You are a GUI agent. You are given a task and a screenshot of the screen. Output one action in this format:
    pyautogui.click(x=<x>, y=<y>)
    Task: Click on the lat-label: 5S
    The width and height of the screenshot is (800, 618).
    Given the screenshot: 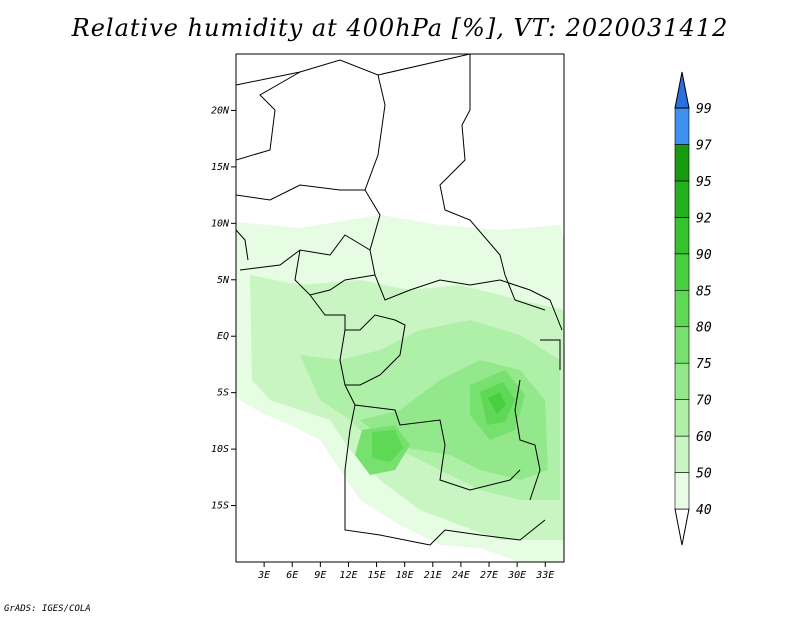 What is the action you would take?
    pyautogui.click(x=223, y=393)
    